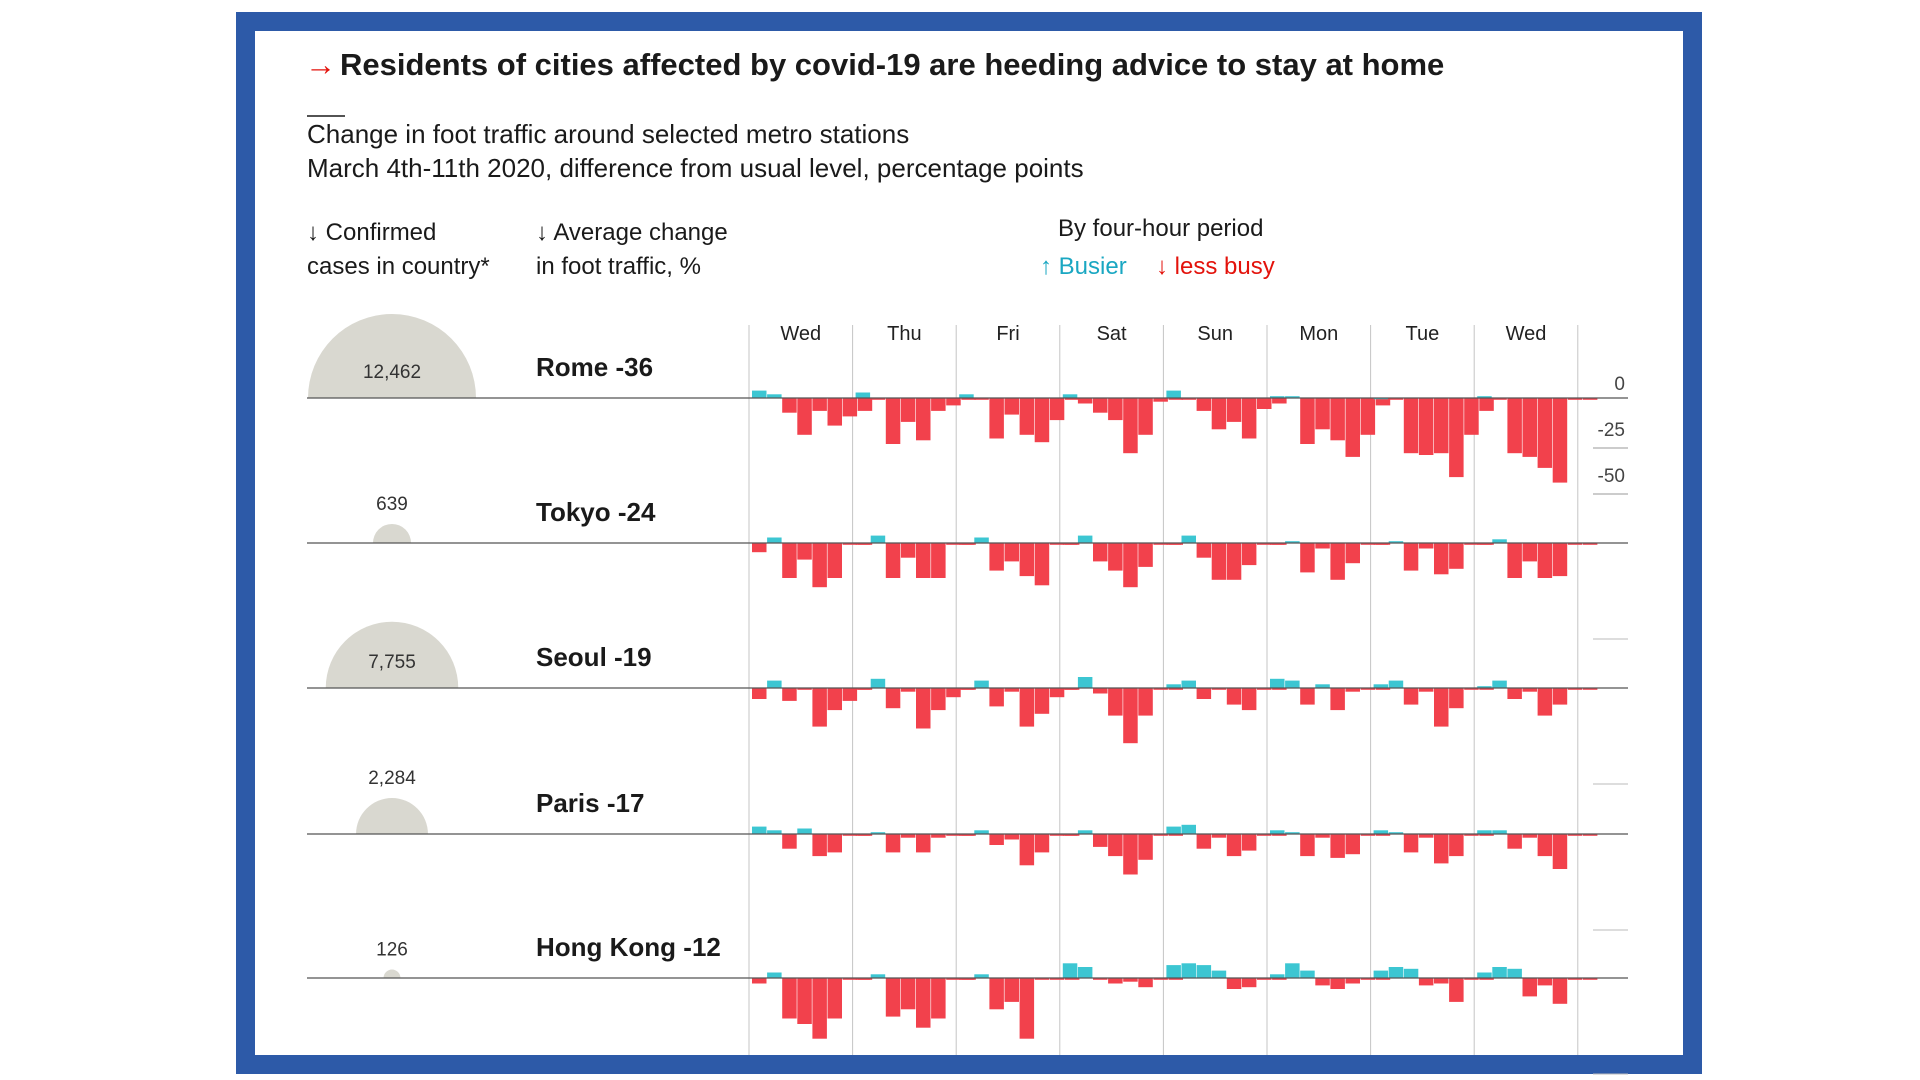 The width and height of the screenshot is (1920, 1080). What do you see at coordinates (1160, 228) in the screenshot?
I see `period-header: By four-hour period` at bounding box center [1160, 228].